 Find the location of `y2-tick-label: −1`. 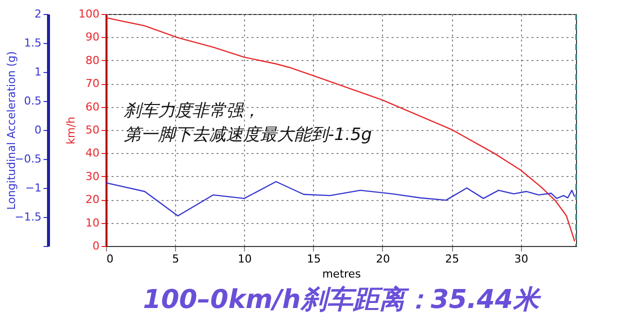

y2-tick-label: −1 is located at coordinates (33, 188).